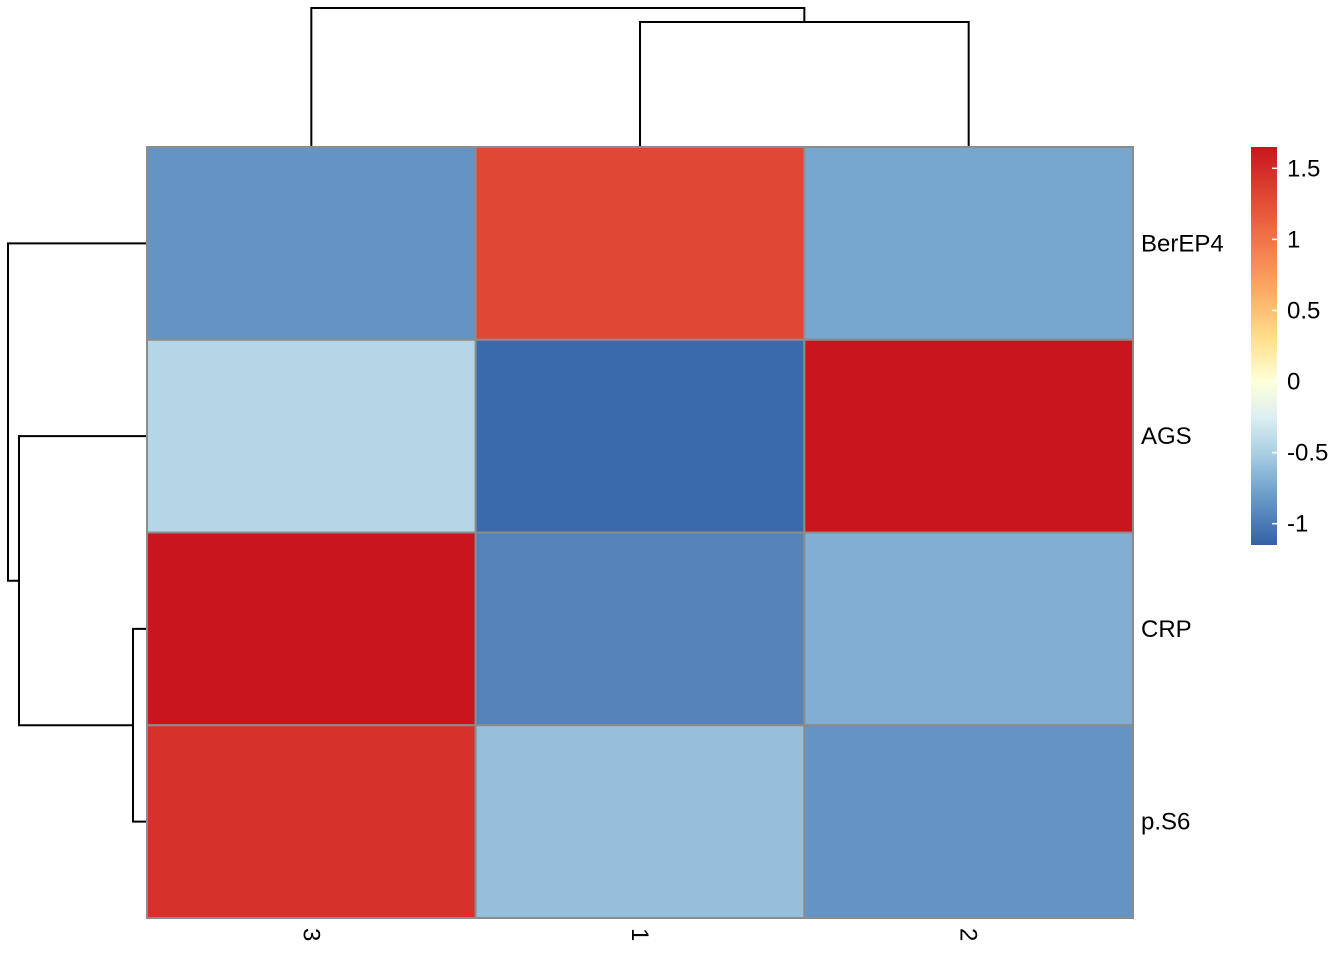 This screenshot has width=1344, height=960. I want to click on row-dendrogram, so click(77, 532).